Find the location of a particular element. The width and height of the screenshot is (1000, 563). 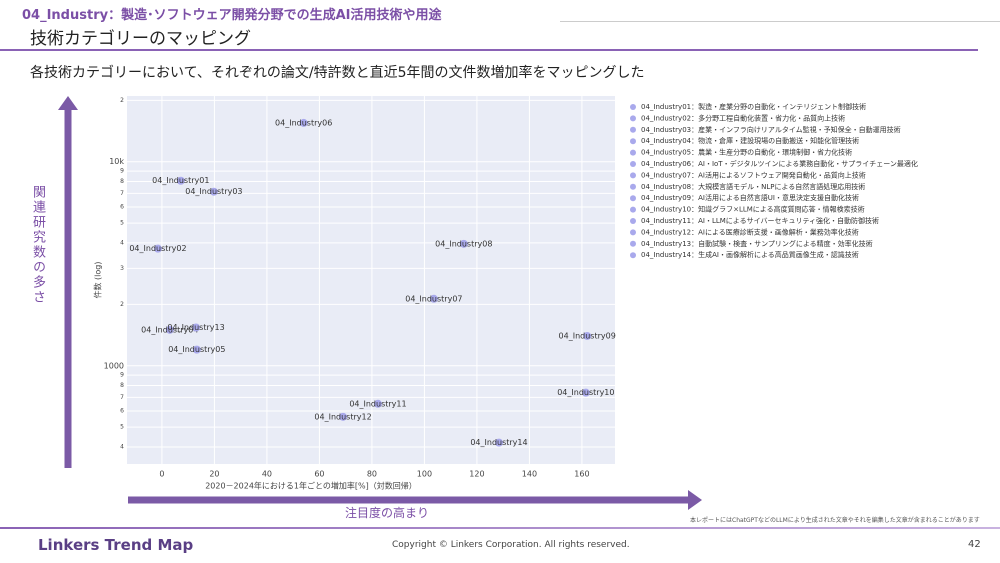

point-label: 04_Industry01 is located at coordinates (180, 180).